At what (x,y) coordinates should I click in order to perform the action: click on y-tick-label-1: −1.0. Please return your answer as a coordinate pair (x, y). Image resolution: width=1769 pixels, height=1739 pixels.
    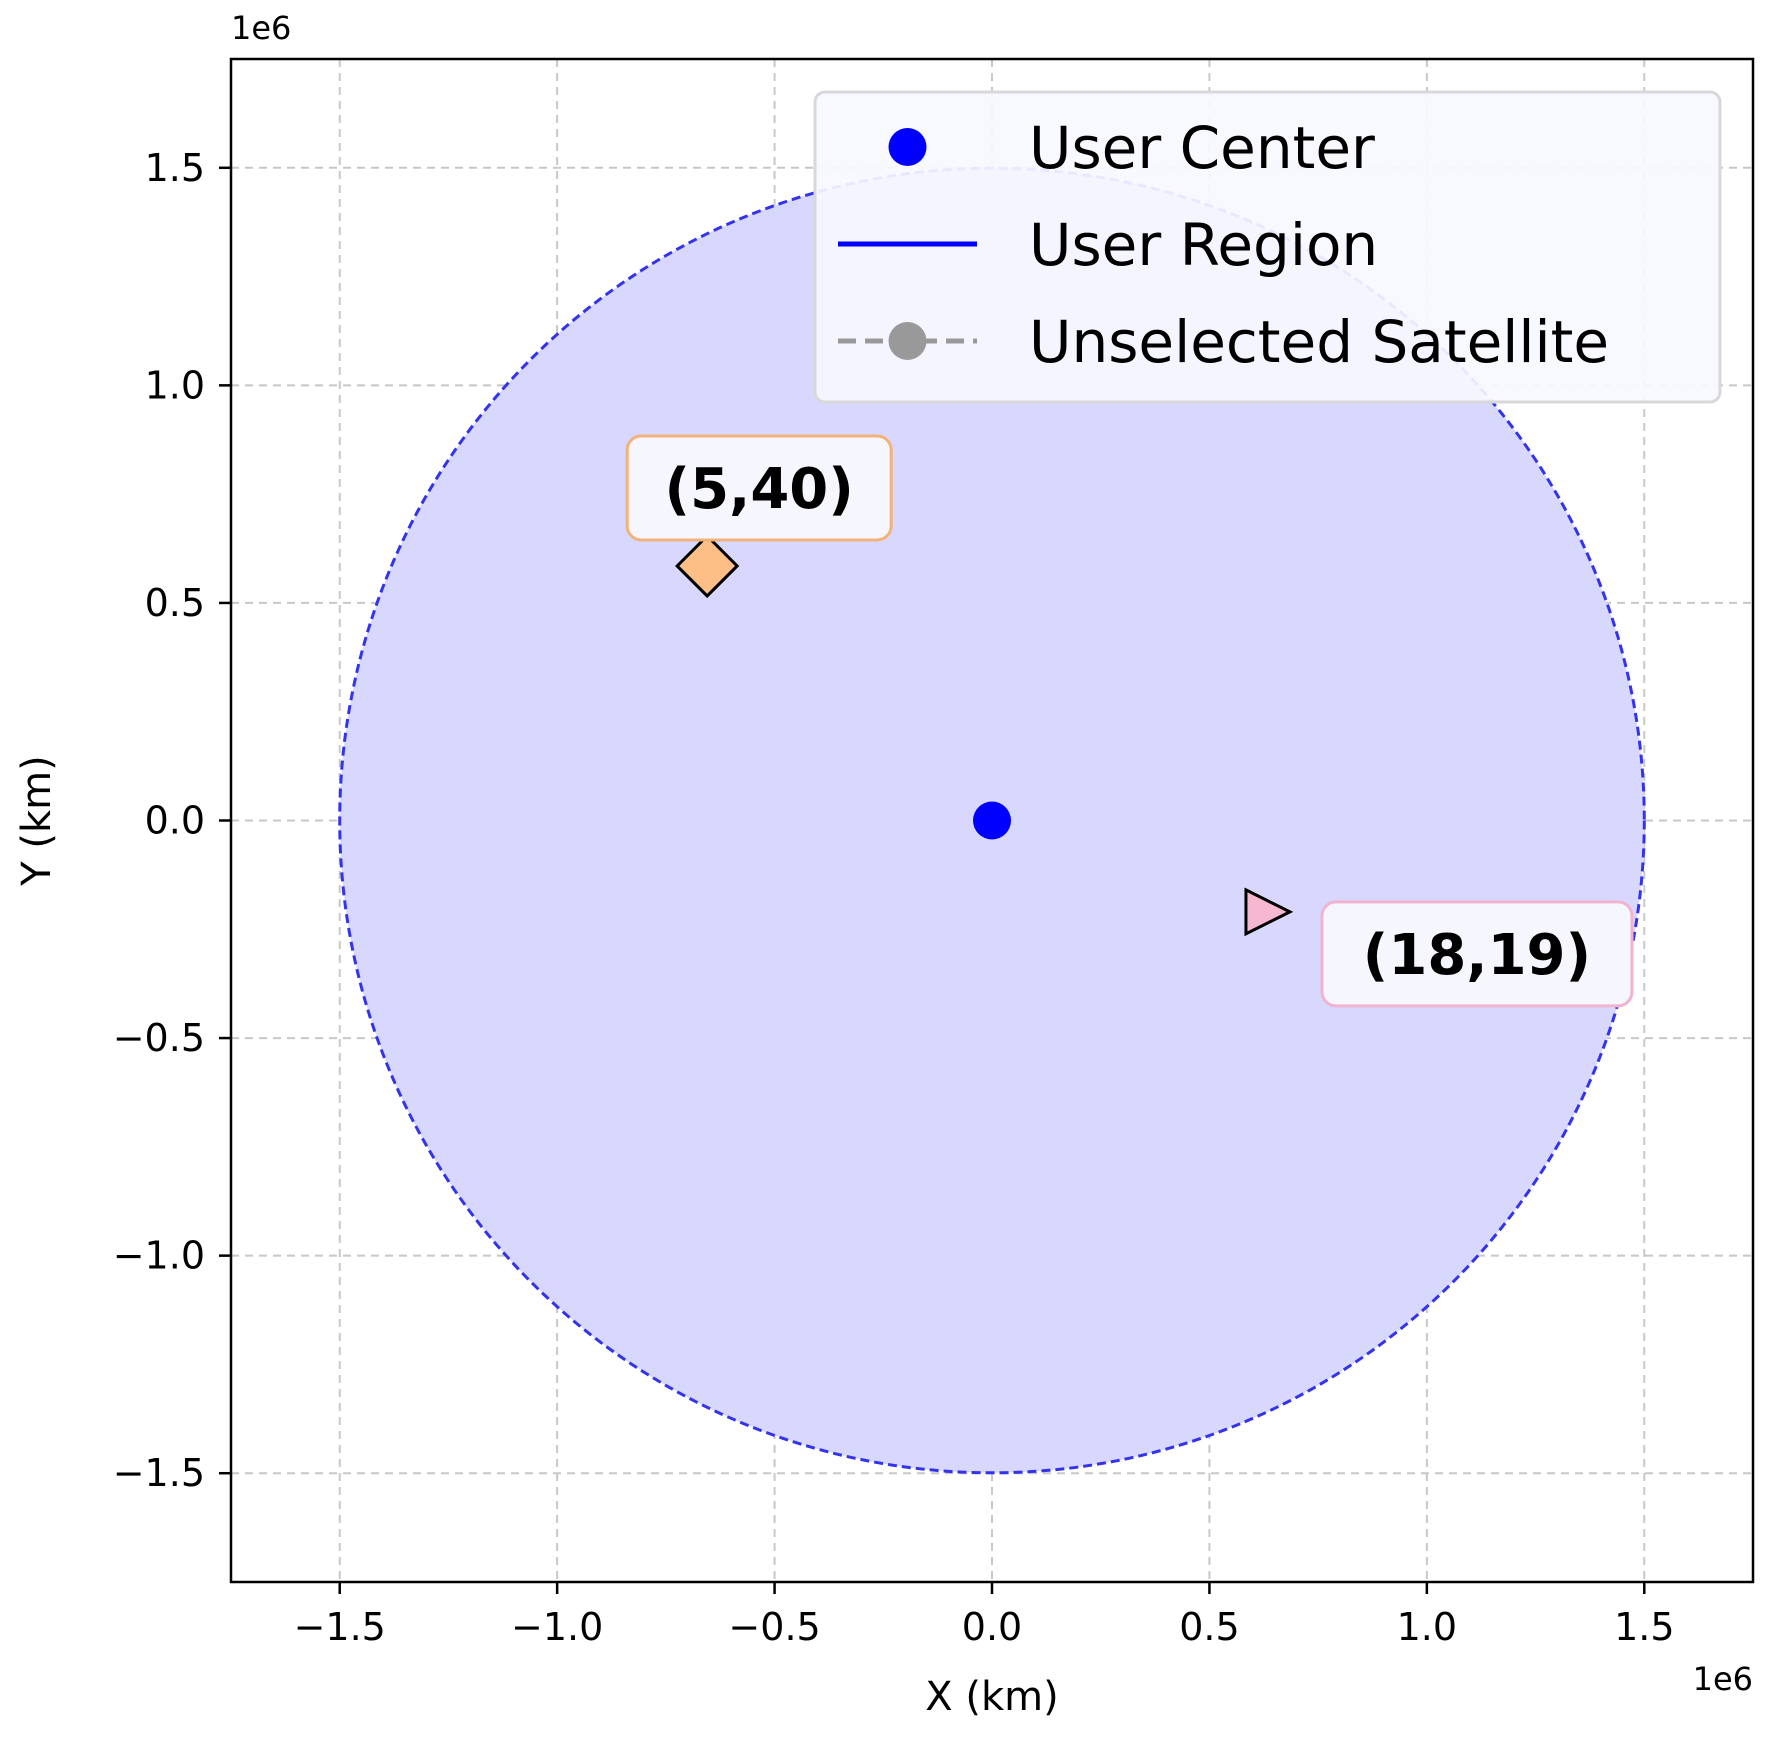
    Looking at the image, I should click on (159, 1256).